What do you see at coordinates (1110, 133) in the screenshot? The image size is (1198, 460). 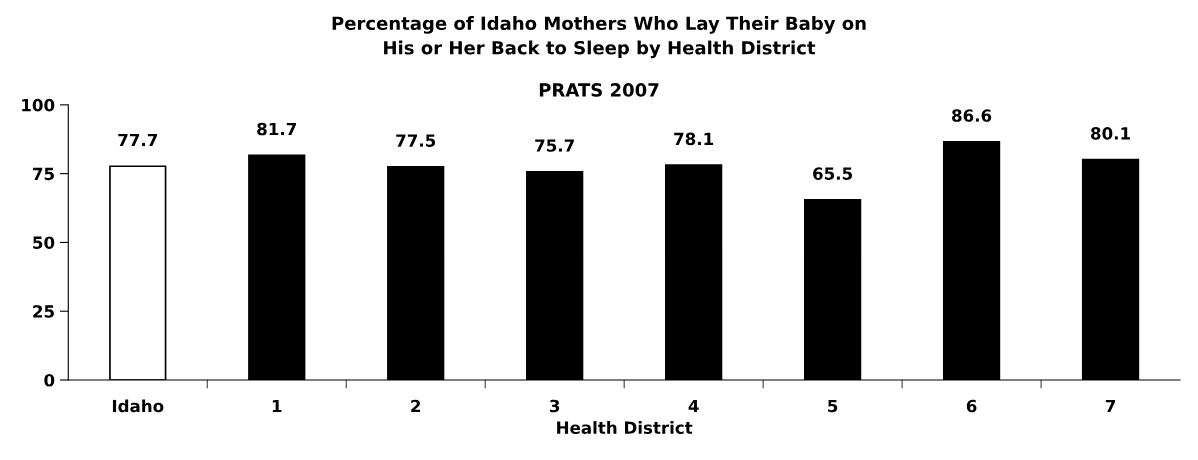 I see `data-label: 80.1` at bounding box center [1110, 133].